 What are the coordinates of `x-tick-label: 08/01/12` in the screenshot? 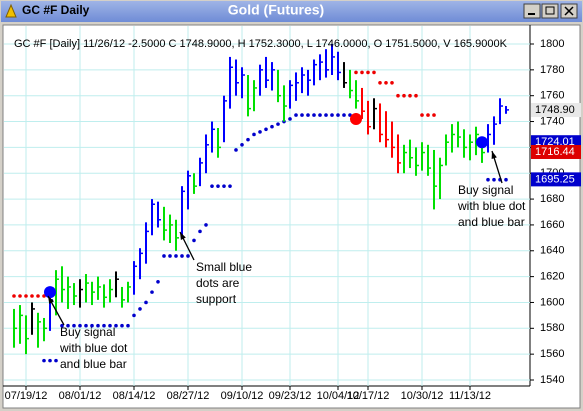 It's located at (80, 396).